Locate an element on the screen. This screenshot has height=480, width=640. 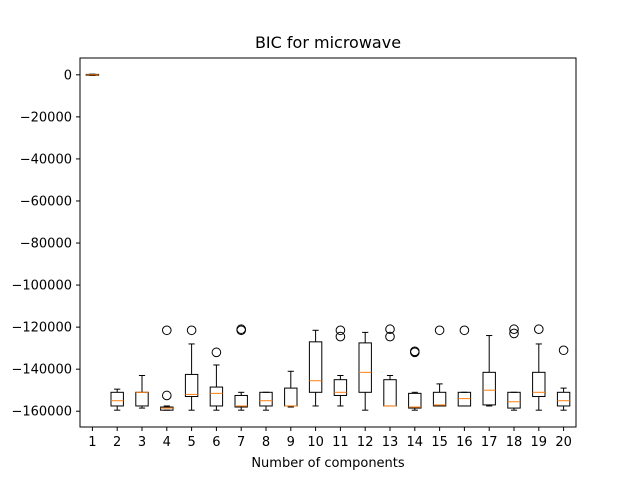
x-tick-label: 17 is located at coordinates (489, 442).